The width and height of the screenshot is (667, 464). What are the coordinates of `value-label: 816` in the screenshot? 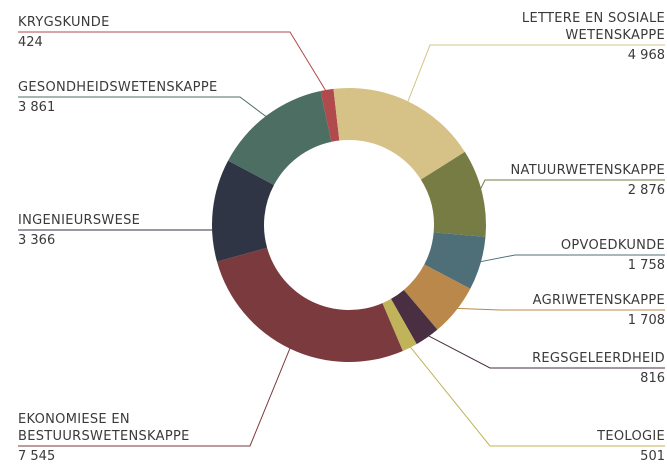 It's located at (652, 378).